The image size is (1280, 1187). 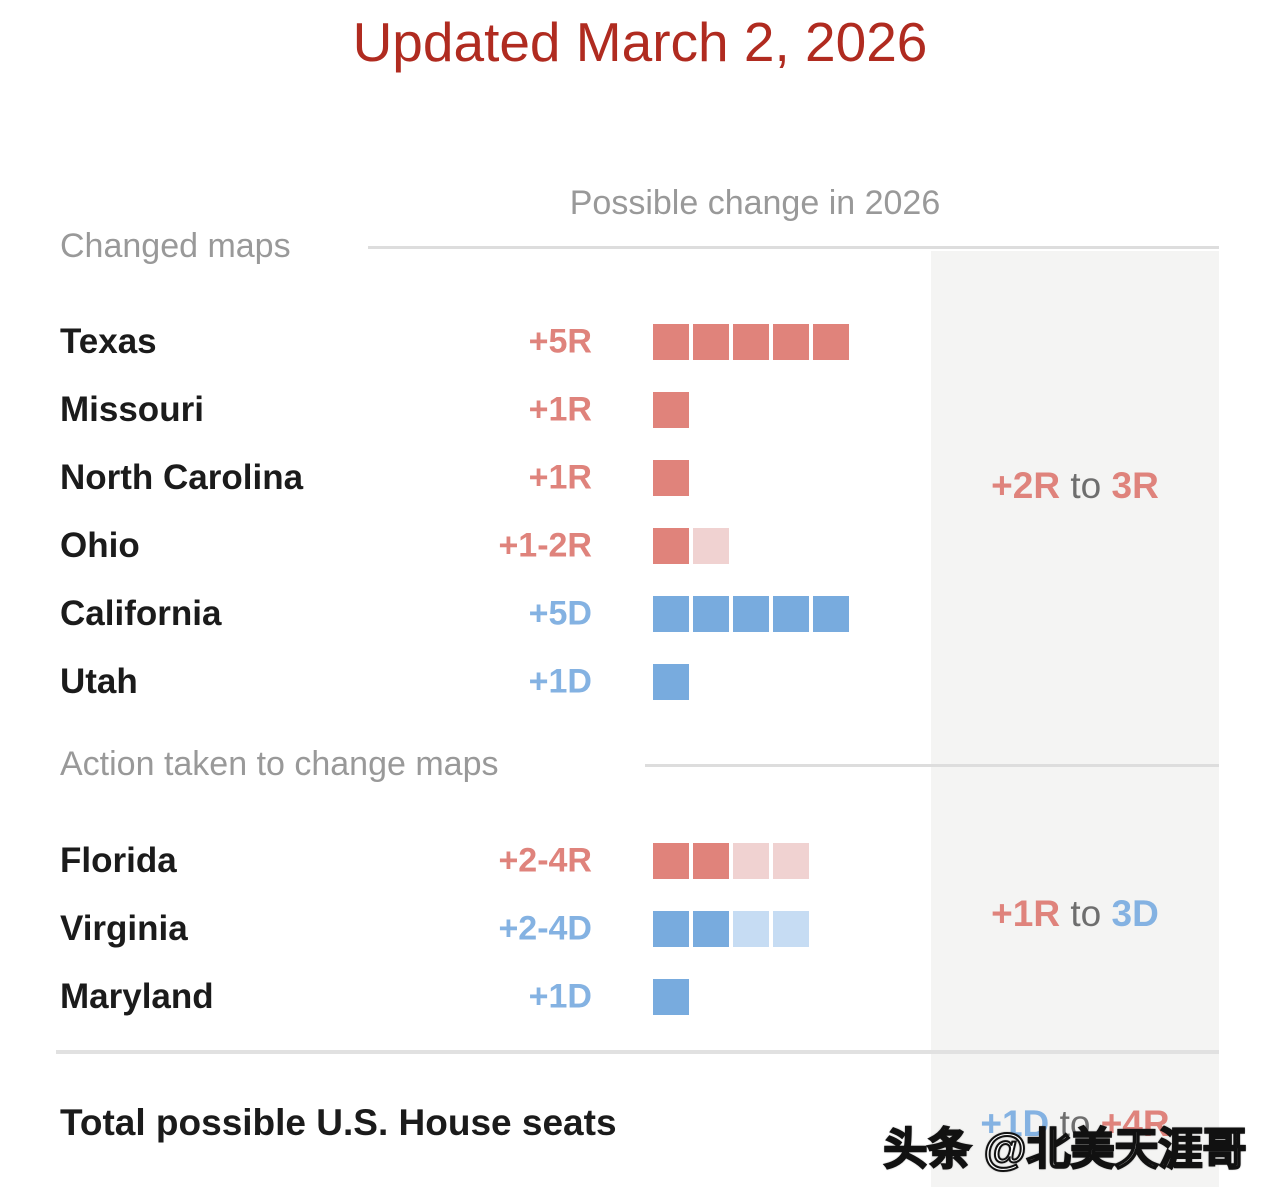 What do you see at coordinates (545, 860) in the screenshot?
I see `seat-change-value: +2-4R` at bounding box center [545, 860].